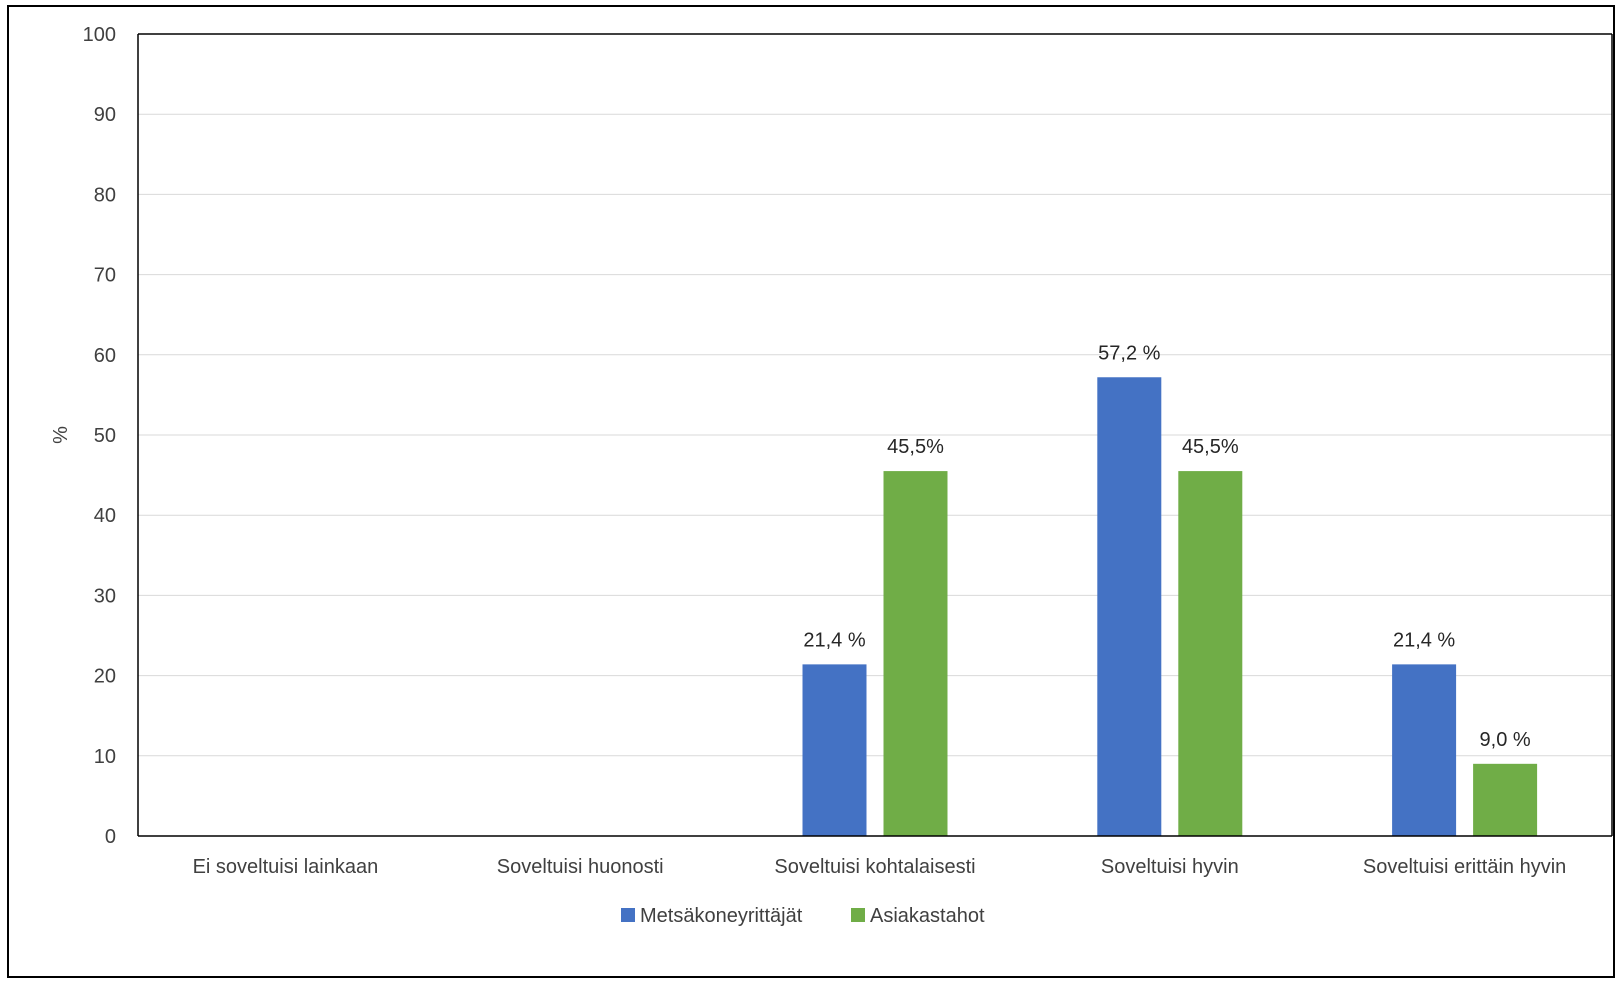 The width and height of the screenshot is (1622, 983). I want to click on x-tick-label: Ei soveltuisi lainkaan, so click(286, 867).